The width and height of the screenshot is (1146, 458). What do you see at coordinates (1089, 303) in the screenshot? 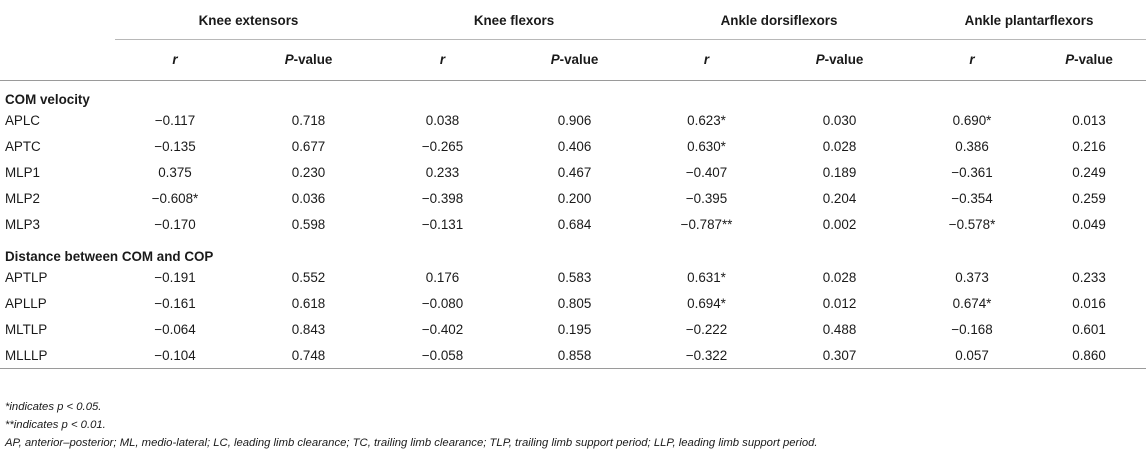
I see `p-value-cell: 0.016` at bounding box center [1089, 303].